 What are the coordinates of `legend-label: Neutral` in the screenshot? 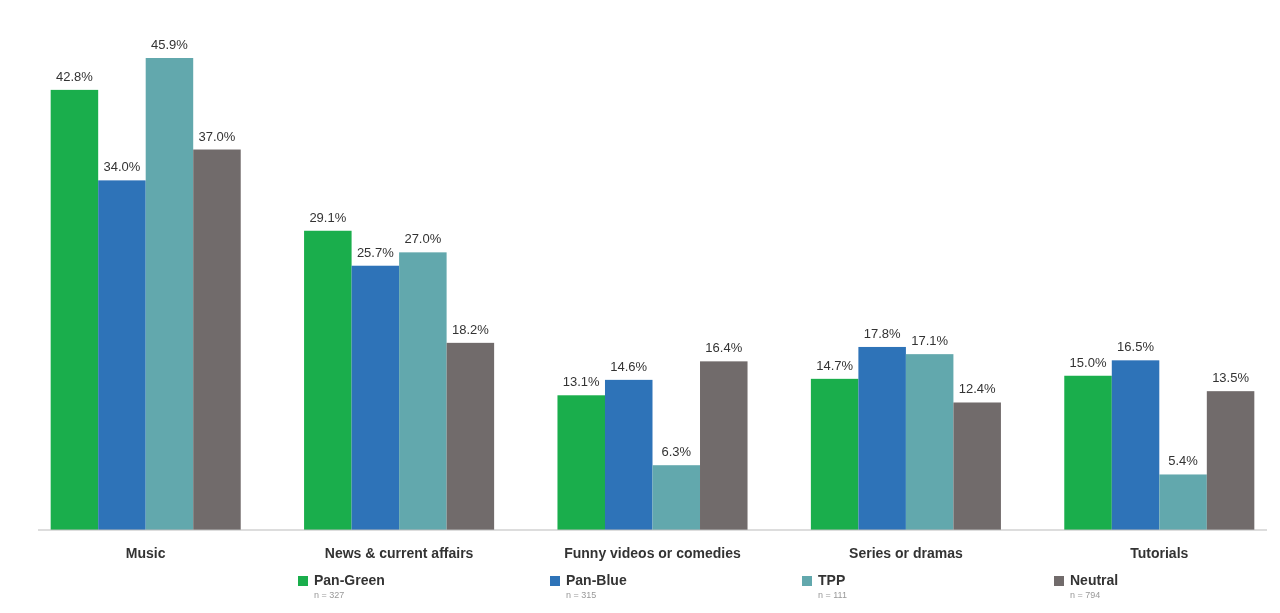 It's located at (1094, 580).